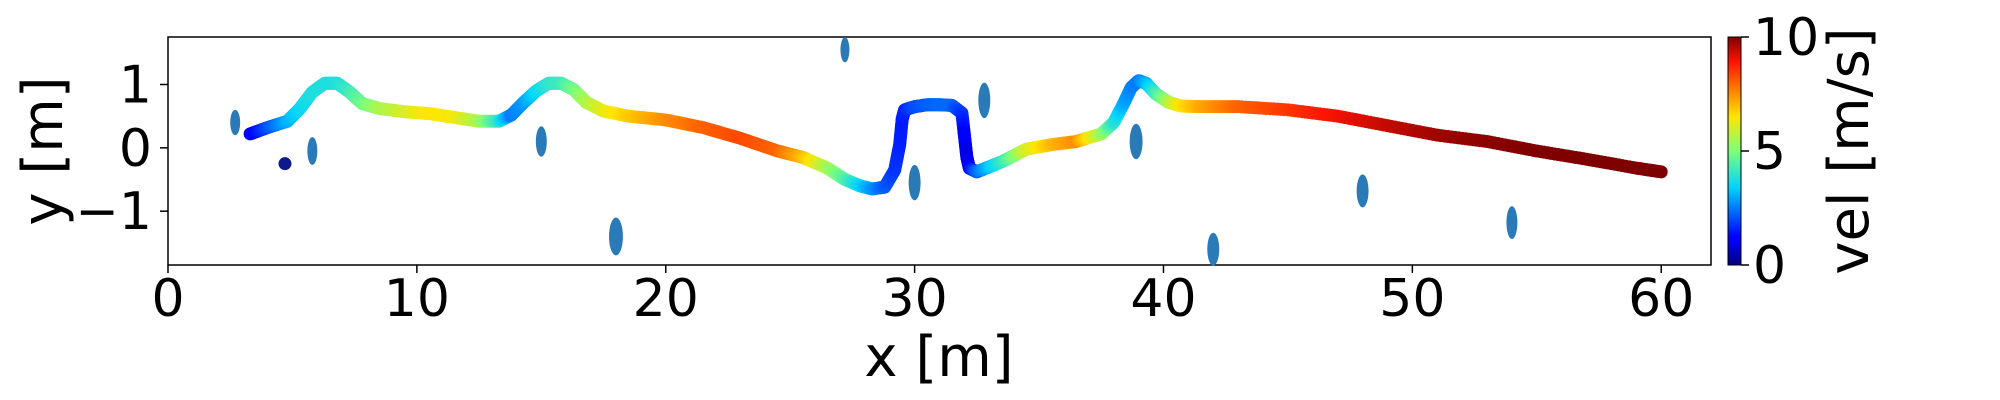  I want to click on colorbar-tick-label: 5, so click(1769, 152).